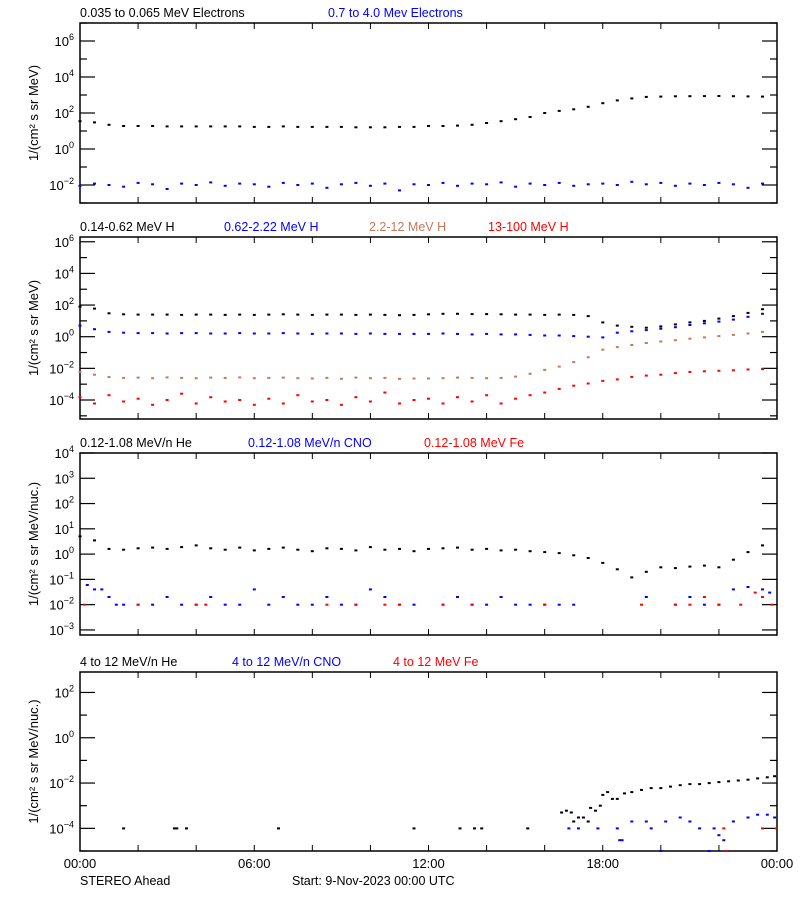  I want to click on y-tick-label: 10⁻², so click(61, 184).